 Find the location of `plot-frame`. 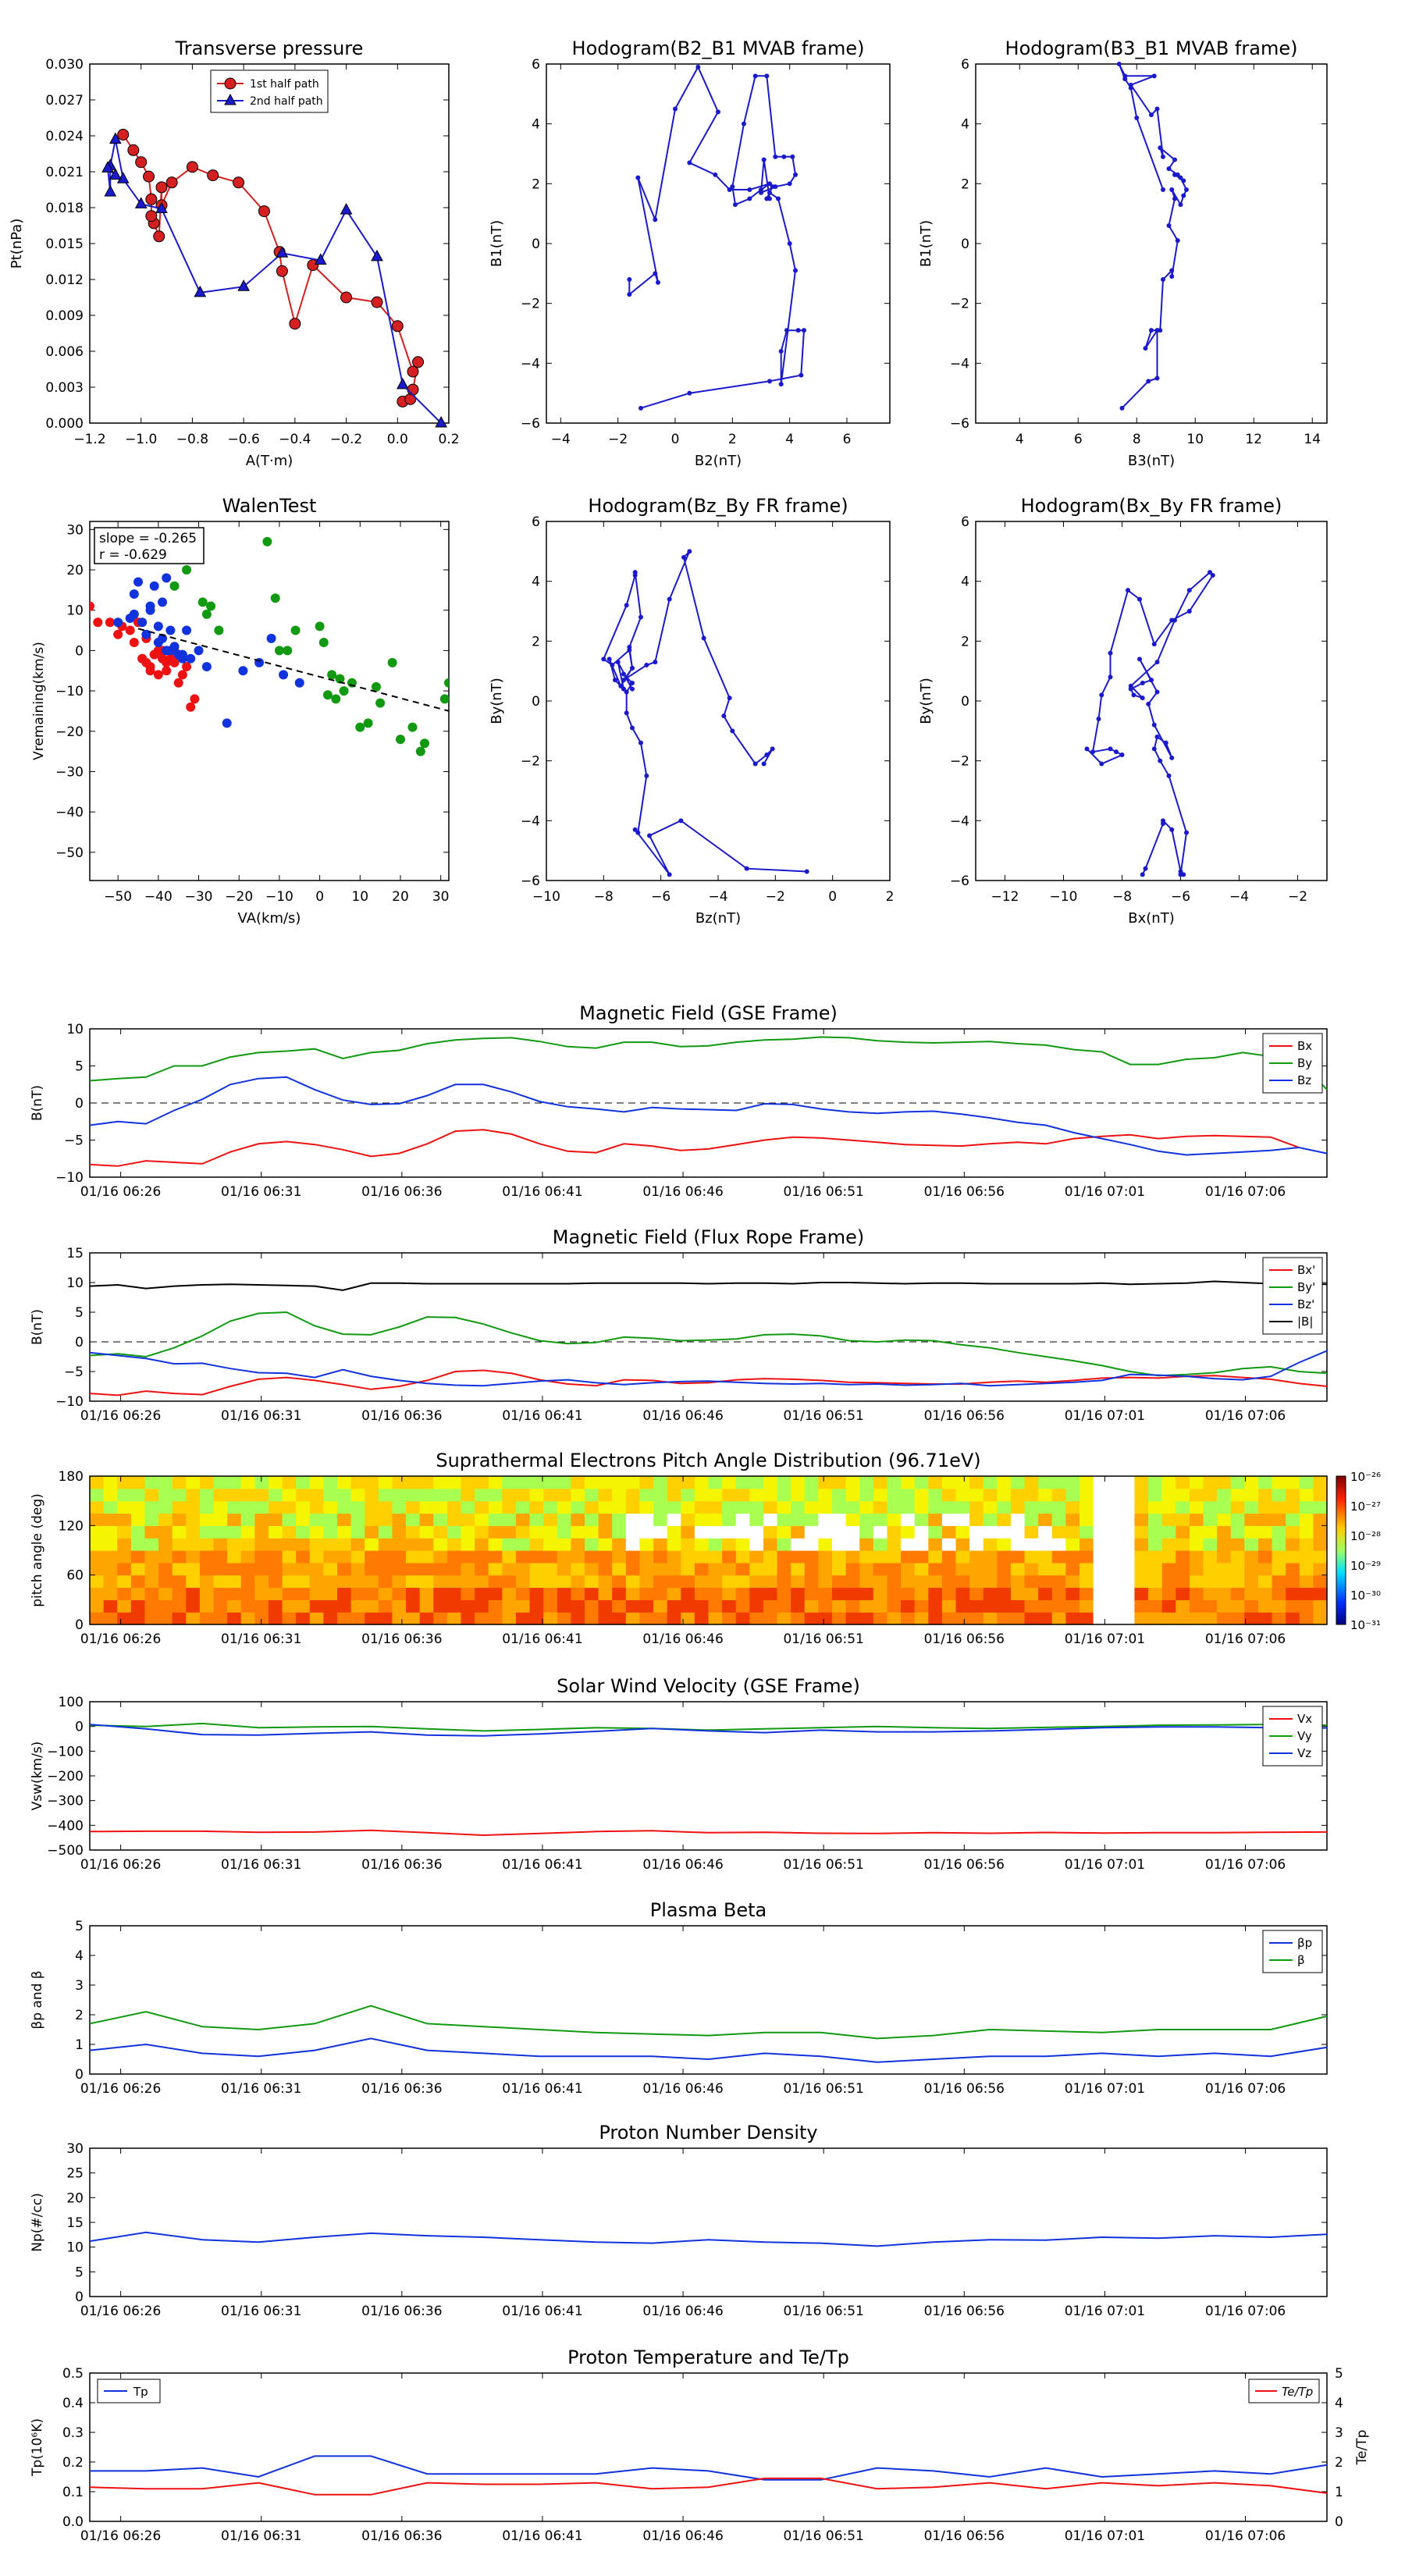

plot-frame is located at coordinates (270, 701).